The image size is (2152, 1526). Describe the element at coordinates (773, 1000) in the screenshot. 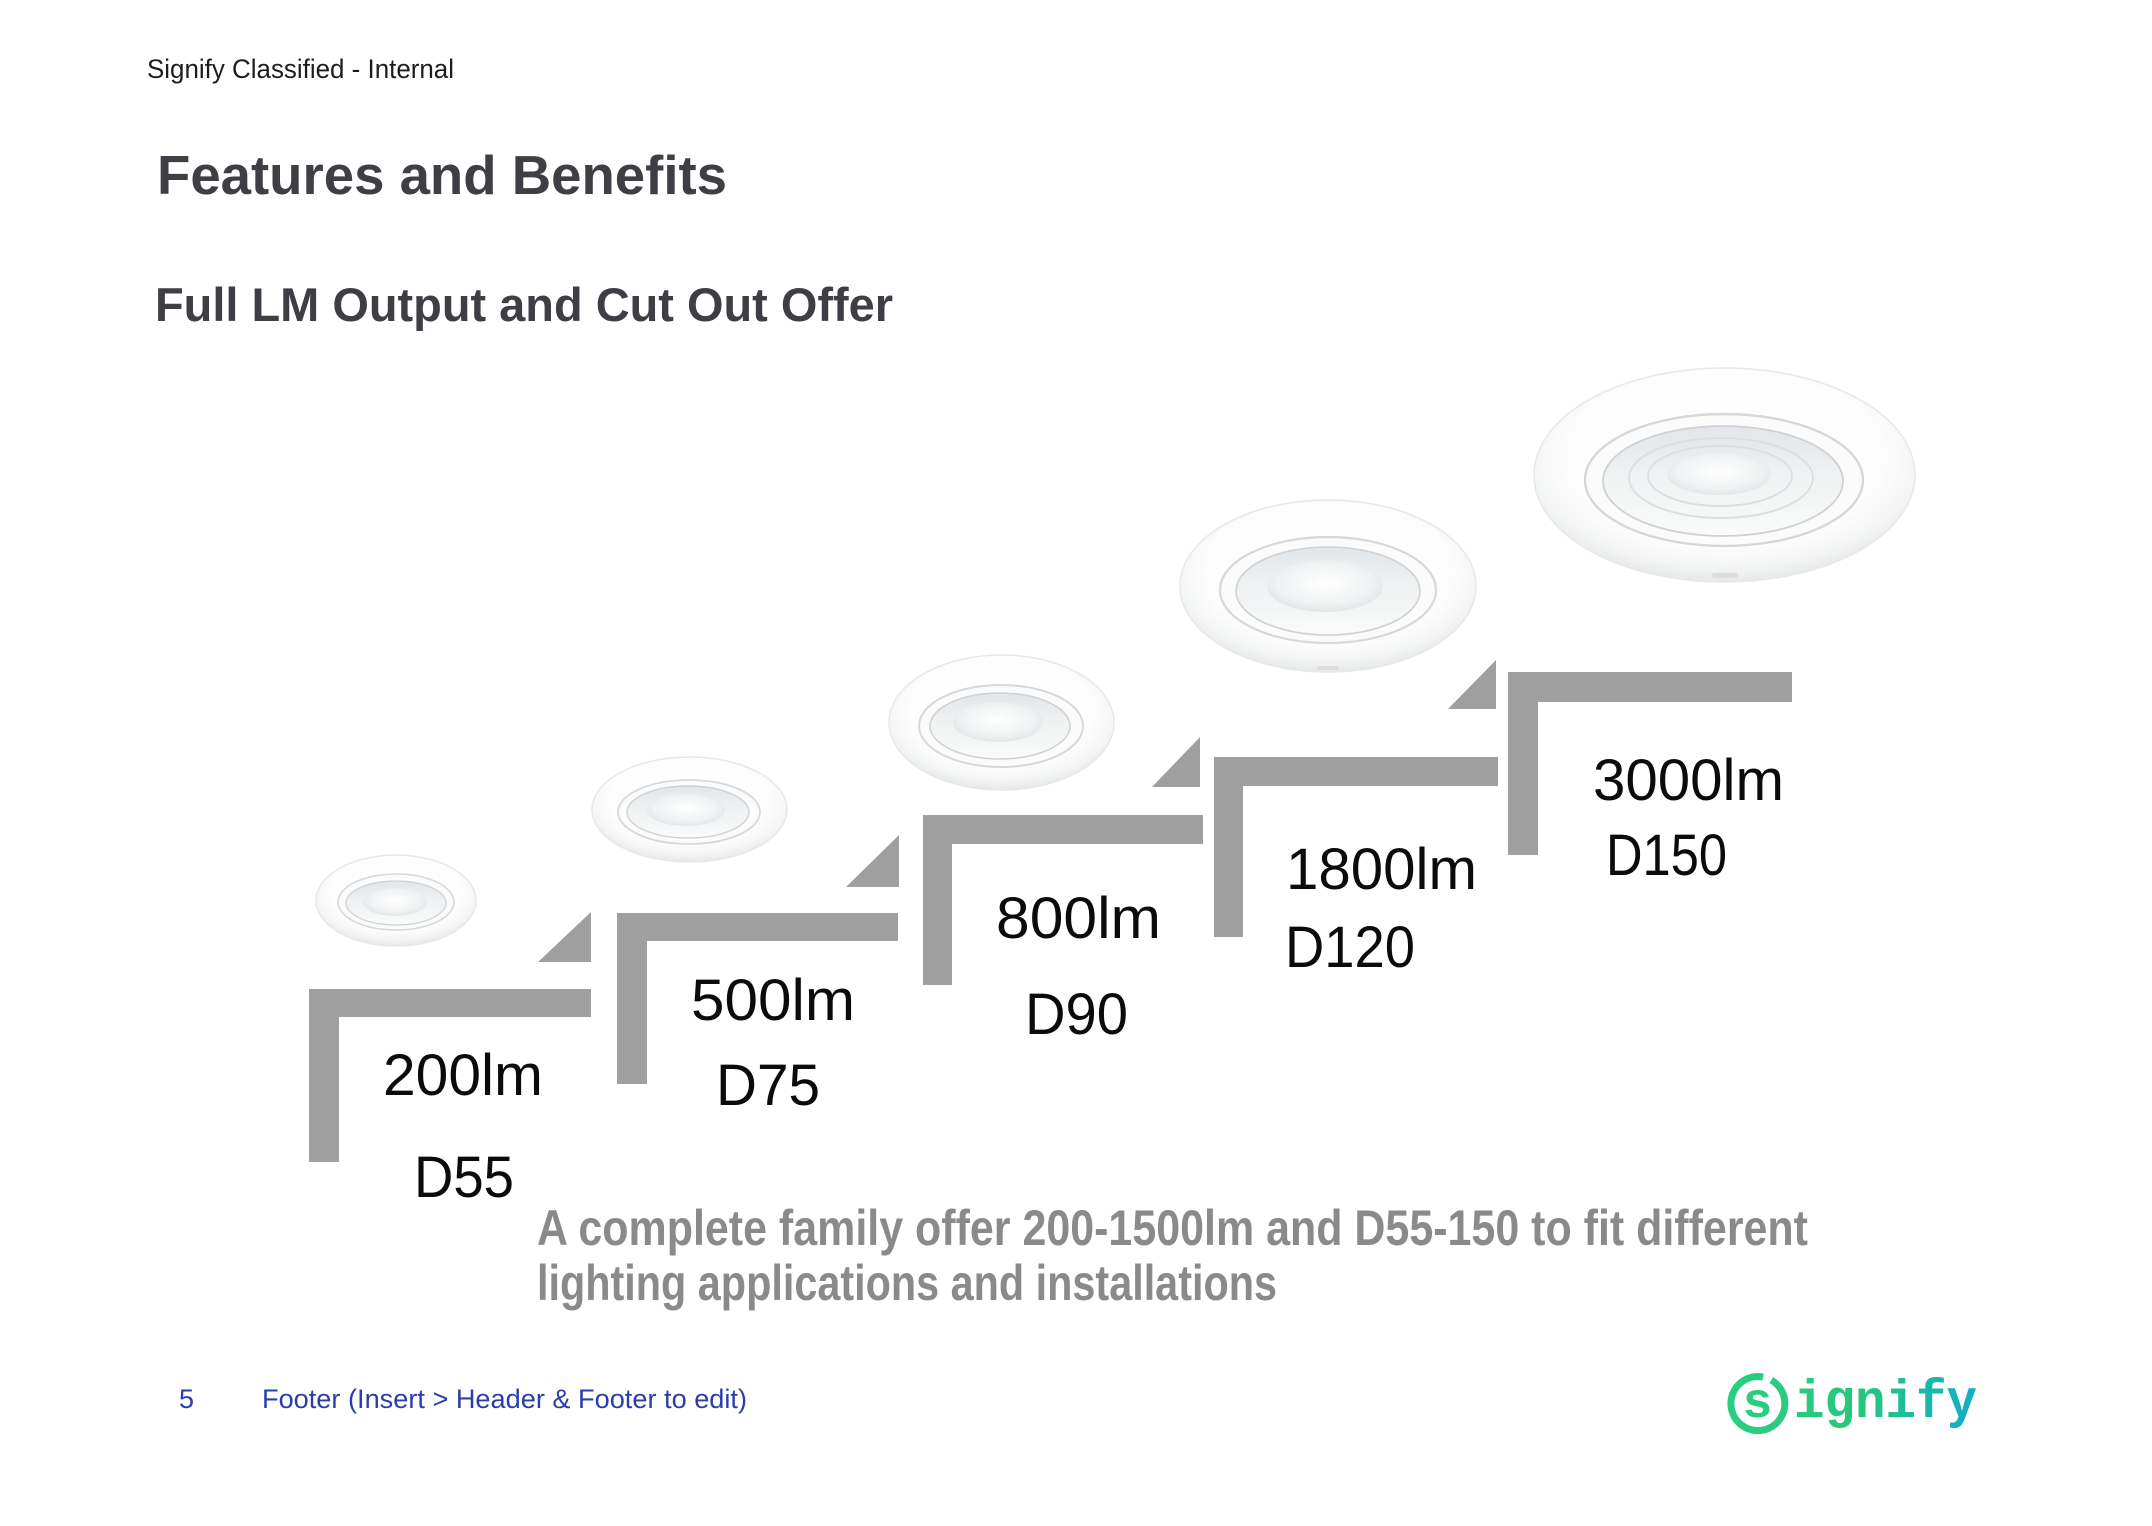

I see `svg-text: 500lm` at that location.